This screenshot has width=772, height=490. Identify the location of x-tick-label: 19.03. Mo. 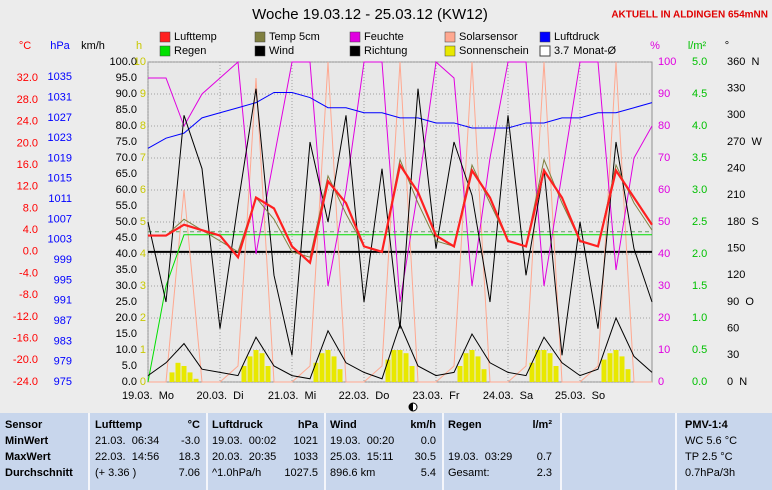
(148, 396).